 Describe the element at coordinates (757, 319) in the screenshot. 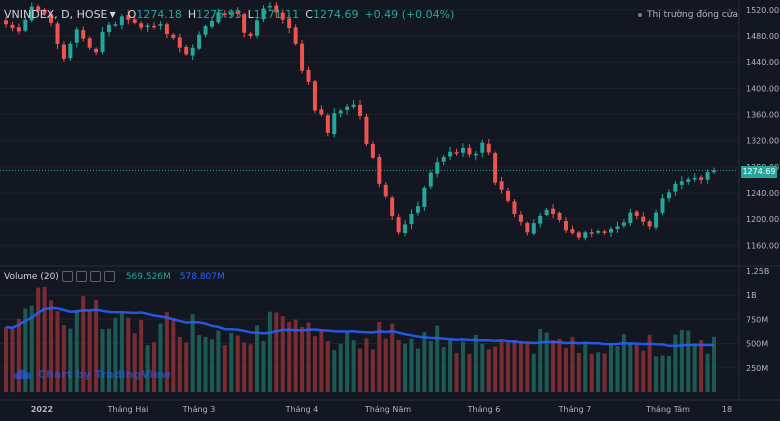

I see `volume-tick-label: 750M` at that location.